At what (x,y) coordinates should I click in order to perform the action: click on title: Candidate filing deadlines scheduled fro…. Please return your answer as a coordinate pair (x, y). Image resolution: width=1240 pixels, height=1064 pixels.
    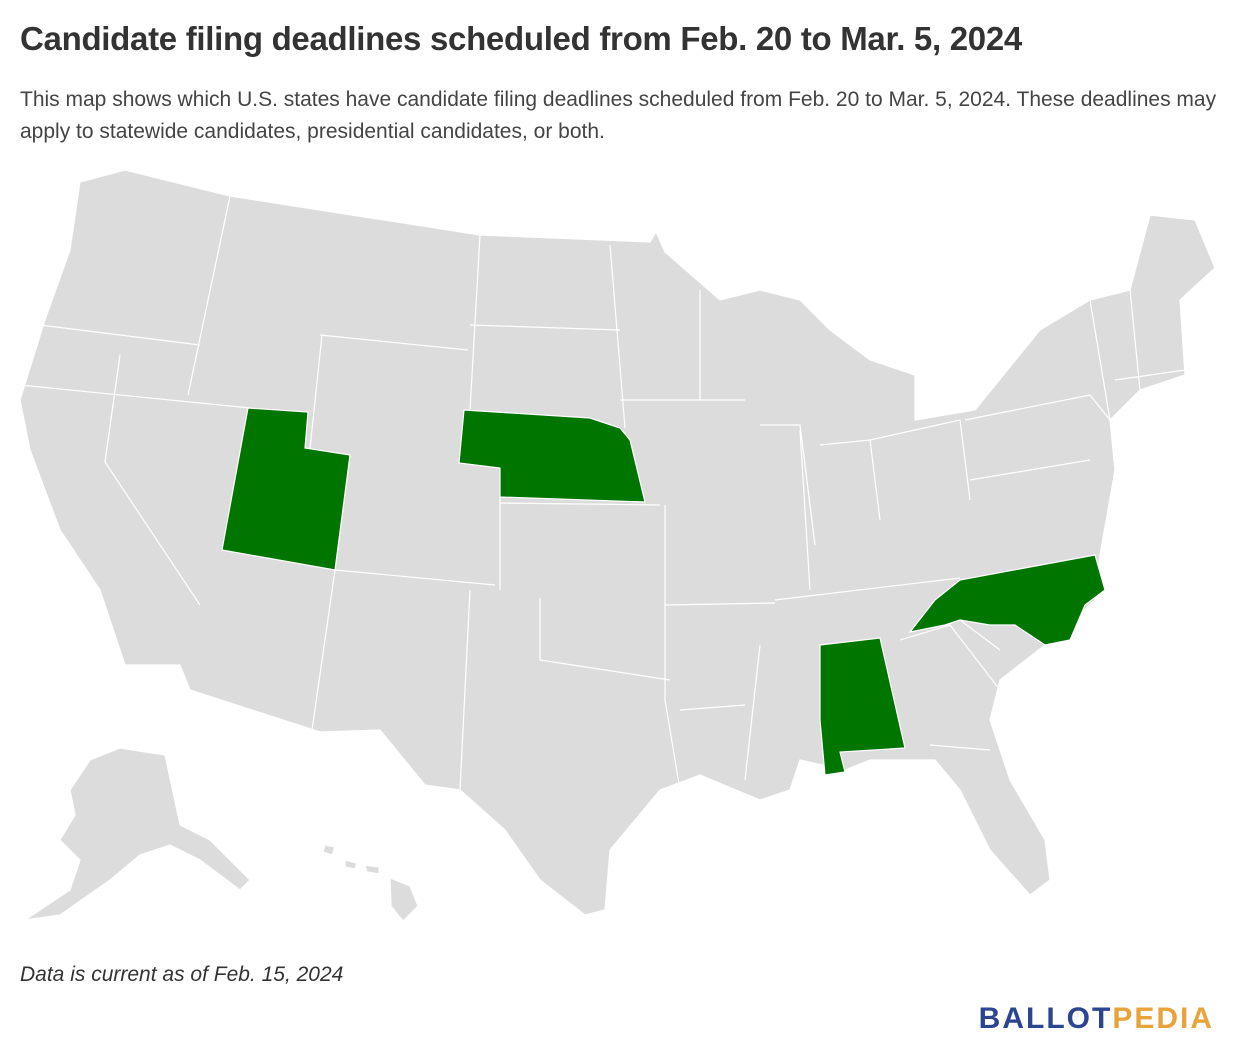
    Looking at the image, I should click on (521, 38).